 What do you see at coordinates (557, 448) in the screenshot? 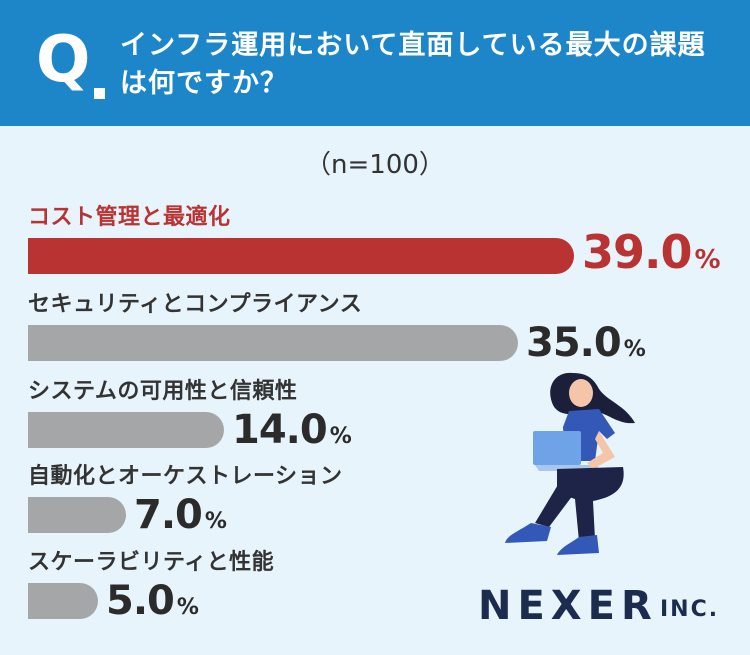
I see `laptop-screen` at bounding box center [557, 448].